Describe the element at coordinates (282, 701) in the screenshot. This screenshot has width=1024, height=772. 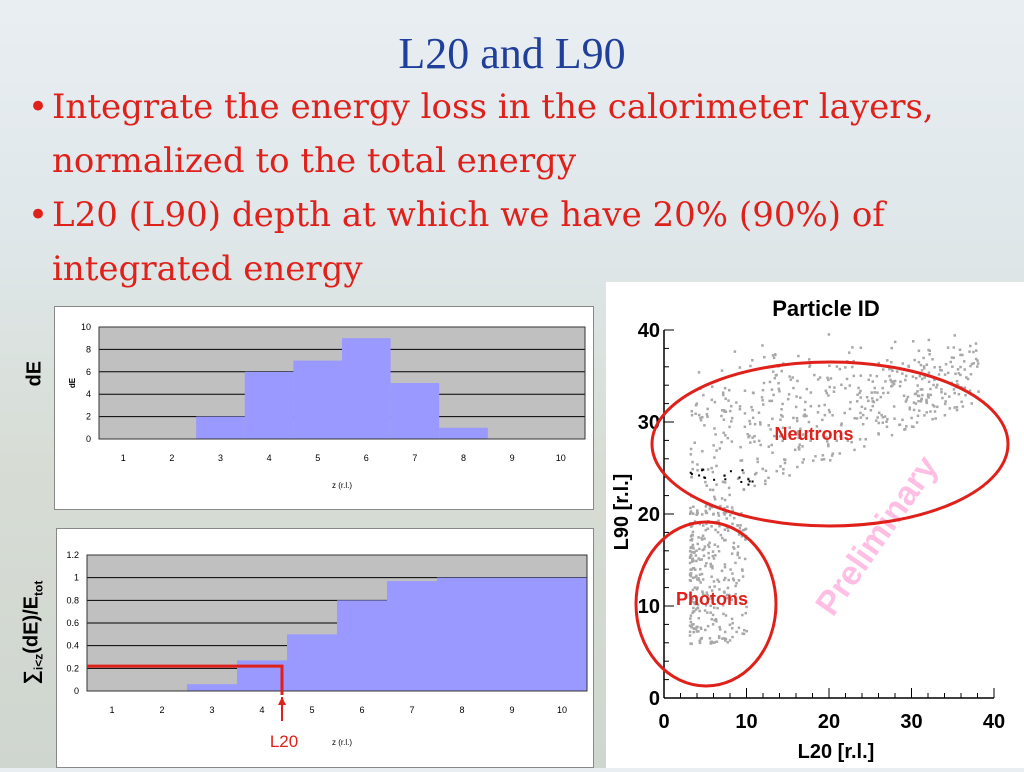
I see `l20-arrow-head` at that location.